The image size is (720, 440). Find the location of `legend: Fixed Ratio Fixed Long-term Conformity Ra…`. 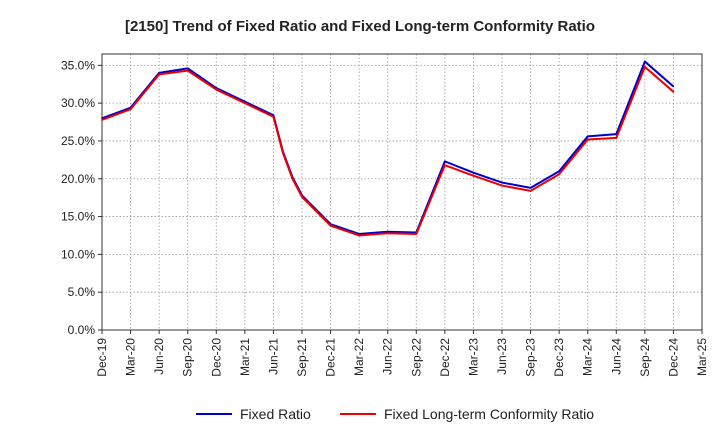

legend: Fixed Ratio Fixed Long-term Conformity Ra… is located at coordinates (395, 414).